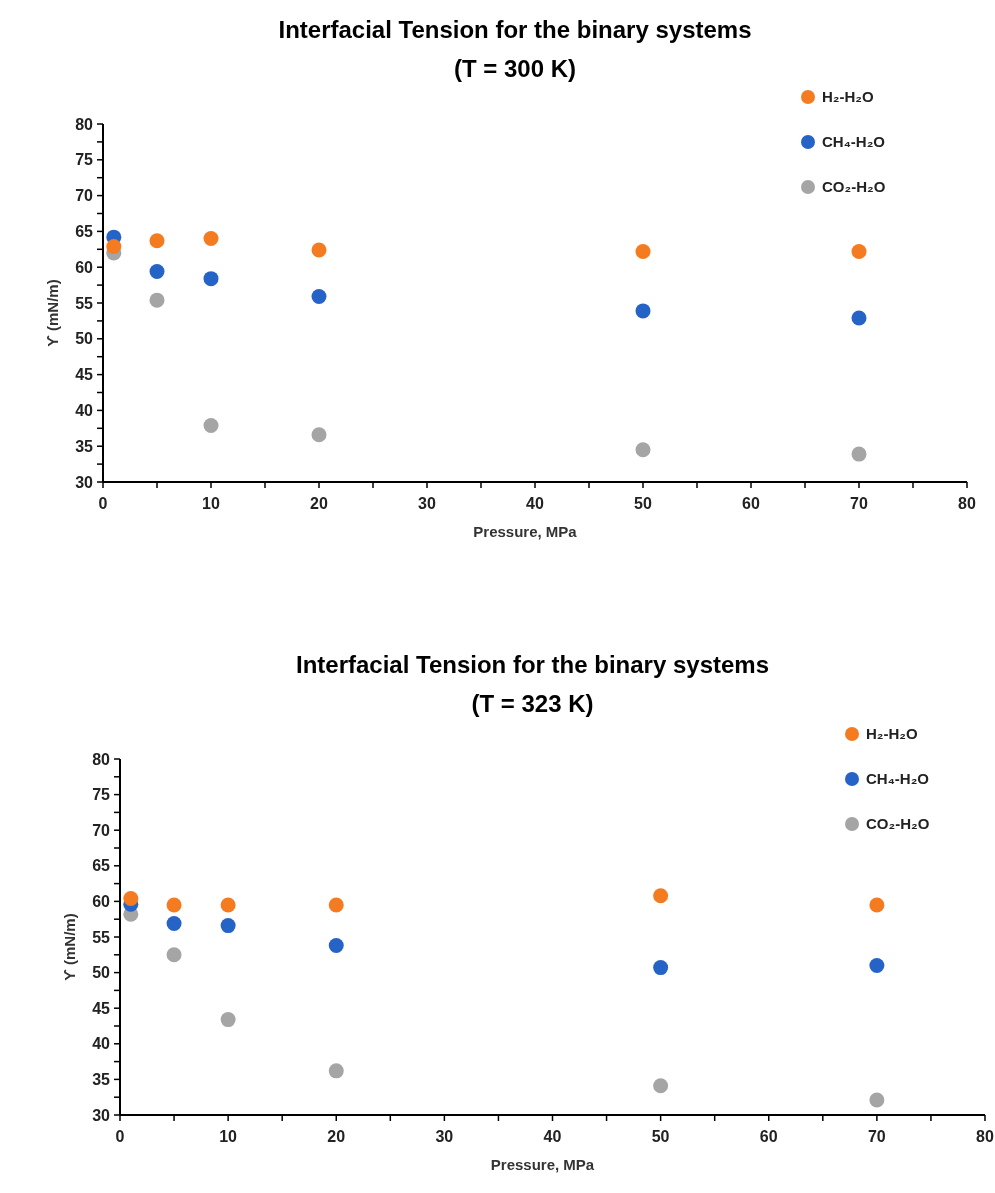 The width and height of the screenshot is (995, 1193). Describe the element at coordinates (532, 703) in the screenshot. I see `chart-subtitle: (T = 323 K)` at that location.